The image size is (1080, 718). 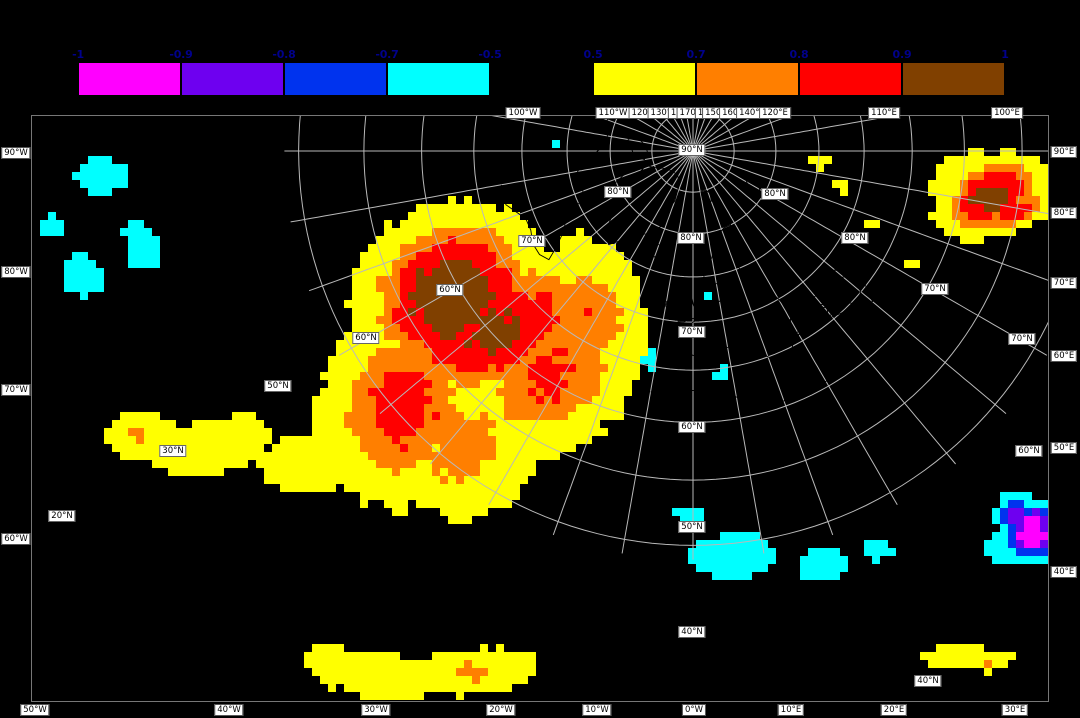 I want to click on longitude-label-bottom: 20°E, so click(x=894, y=710).